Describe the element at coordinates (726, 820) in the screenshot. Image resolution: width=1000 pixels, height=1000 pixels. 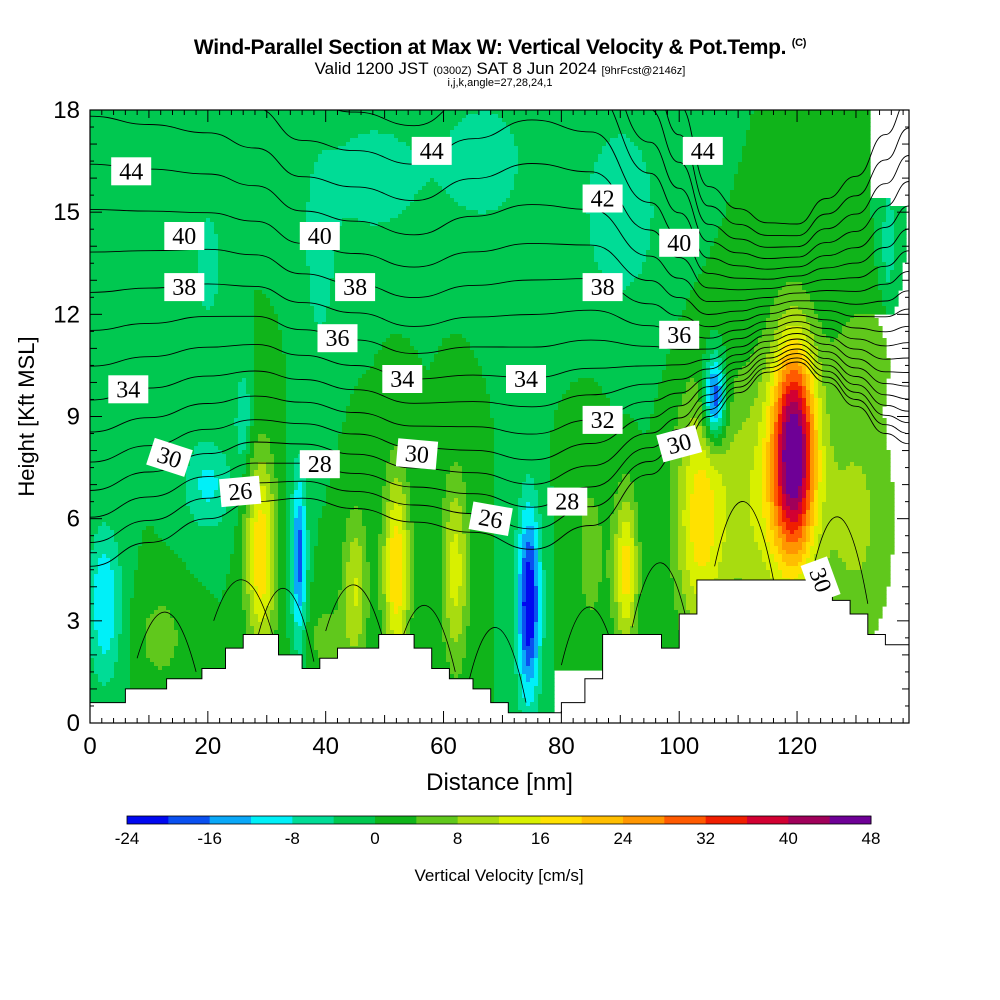
I see `colorbar-swatch` at that location.